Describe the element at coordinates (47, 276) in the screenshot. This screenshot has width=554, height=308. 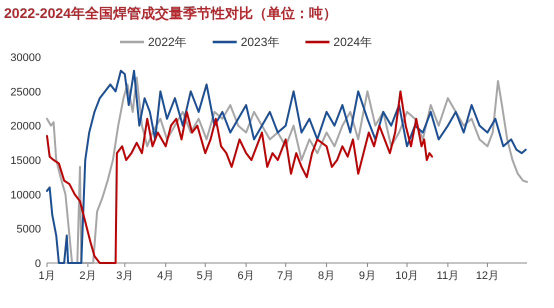
I see `xtick: 1月` at that location.